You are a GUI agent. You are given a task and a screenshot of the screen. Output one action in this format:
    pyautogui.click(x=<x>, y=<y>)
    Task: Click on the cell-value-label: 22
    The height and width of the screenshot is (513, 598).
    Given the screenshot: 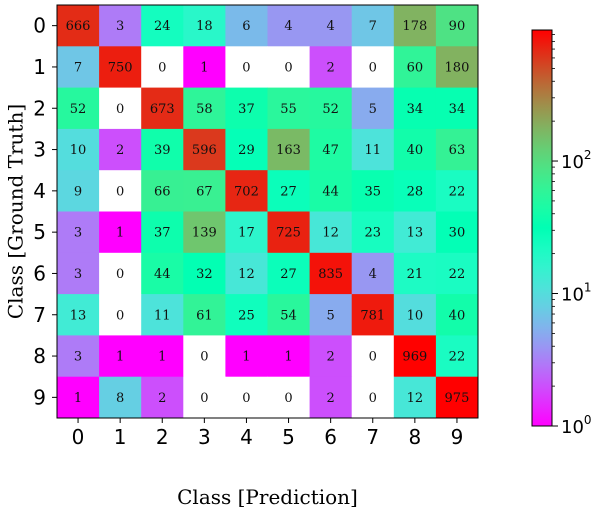 What is the action you would take?
    pyautogui.click(x=457, y=274)
    